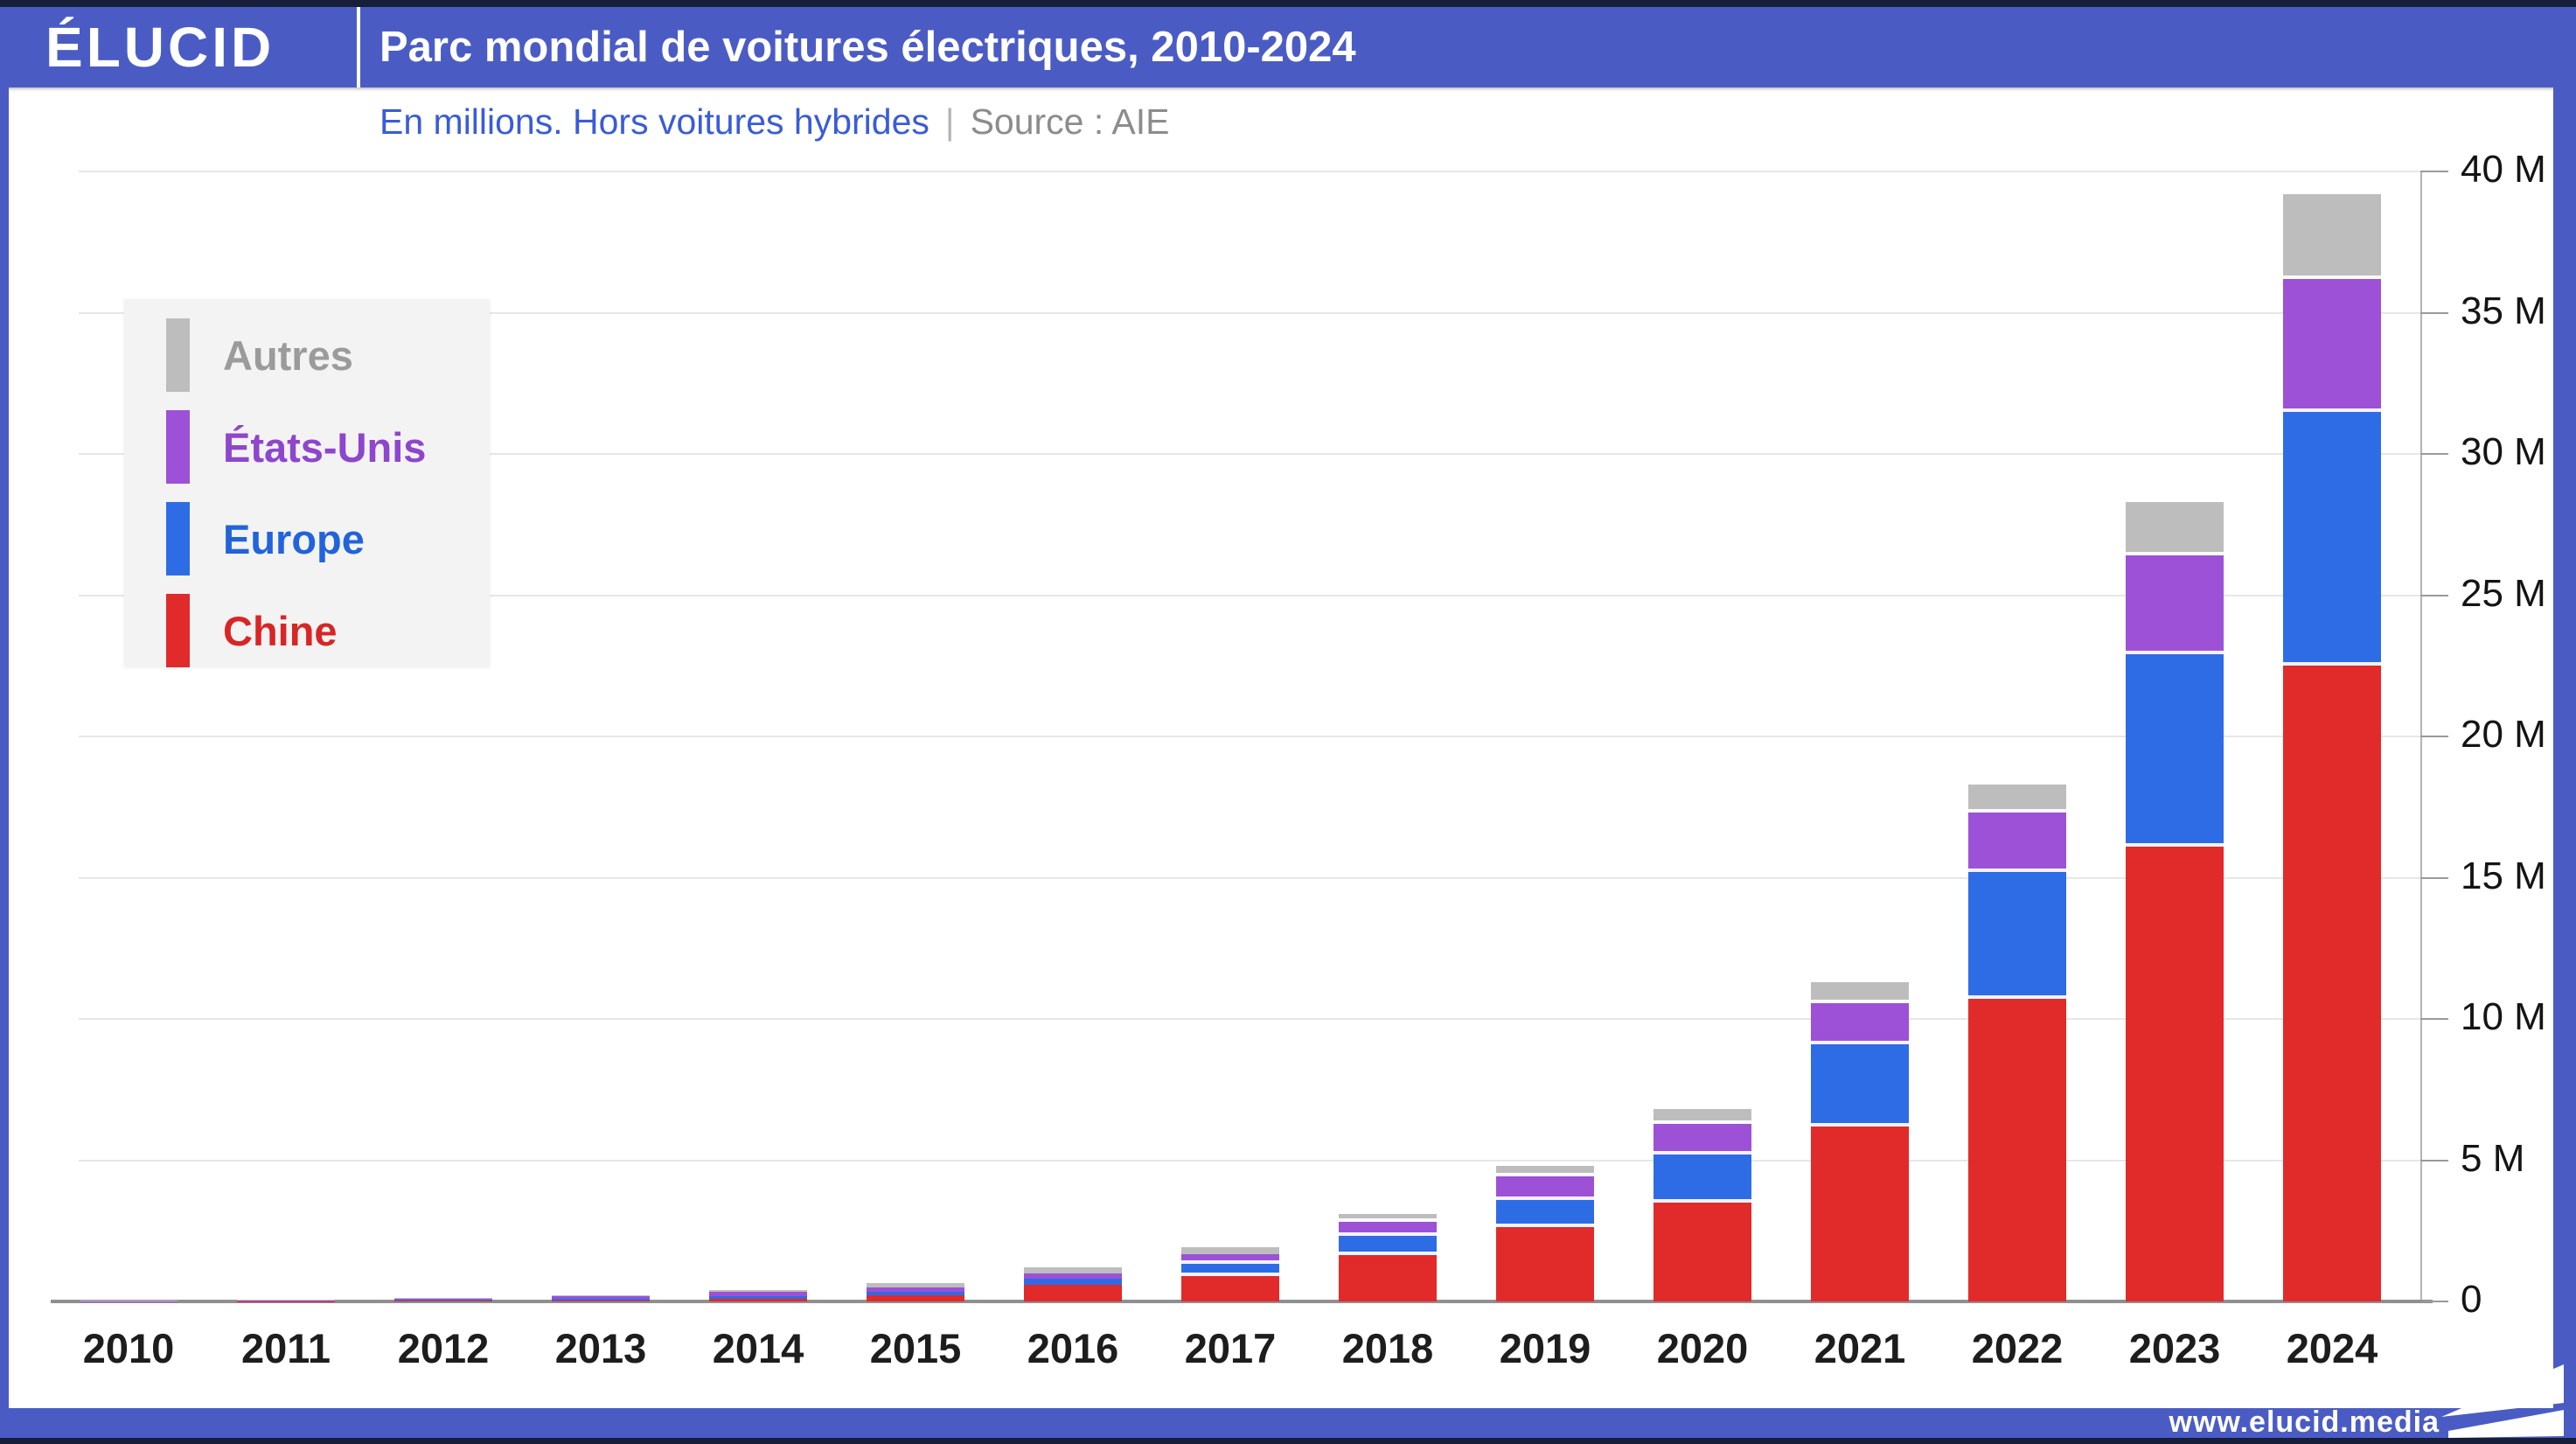 The height and width of the screenshot is (1444, 2576). Describe the element at coordinates (1073, 1348) in the screenshot. I see `x-axis-label-2016: 2016` at that location.